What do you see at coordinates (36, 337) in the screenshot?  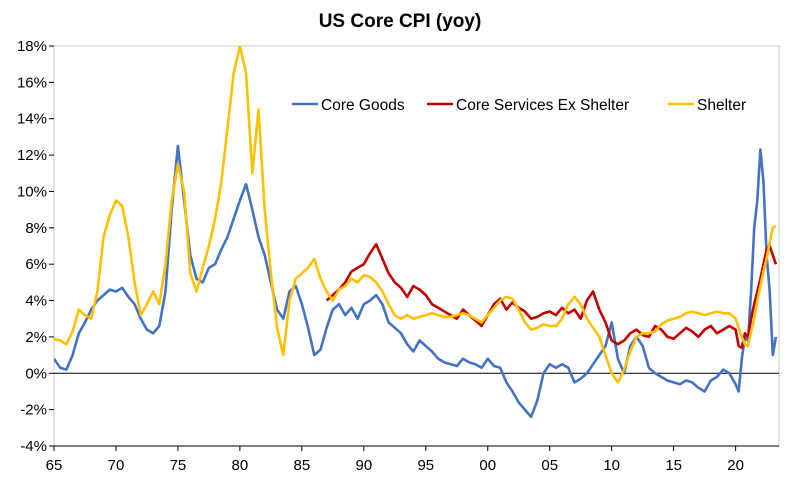 I see `y-tick-label: 2%` at bounding box center [36, 337].